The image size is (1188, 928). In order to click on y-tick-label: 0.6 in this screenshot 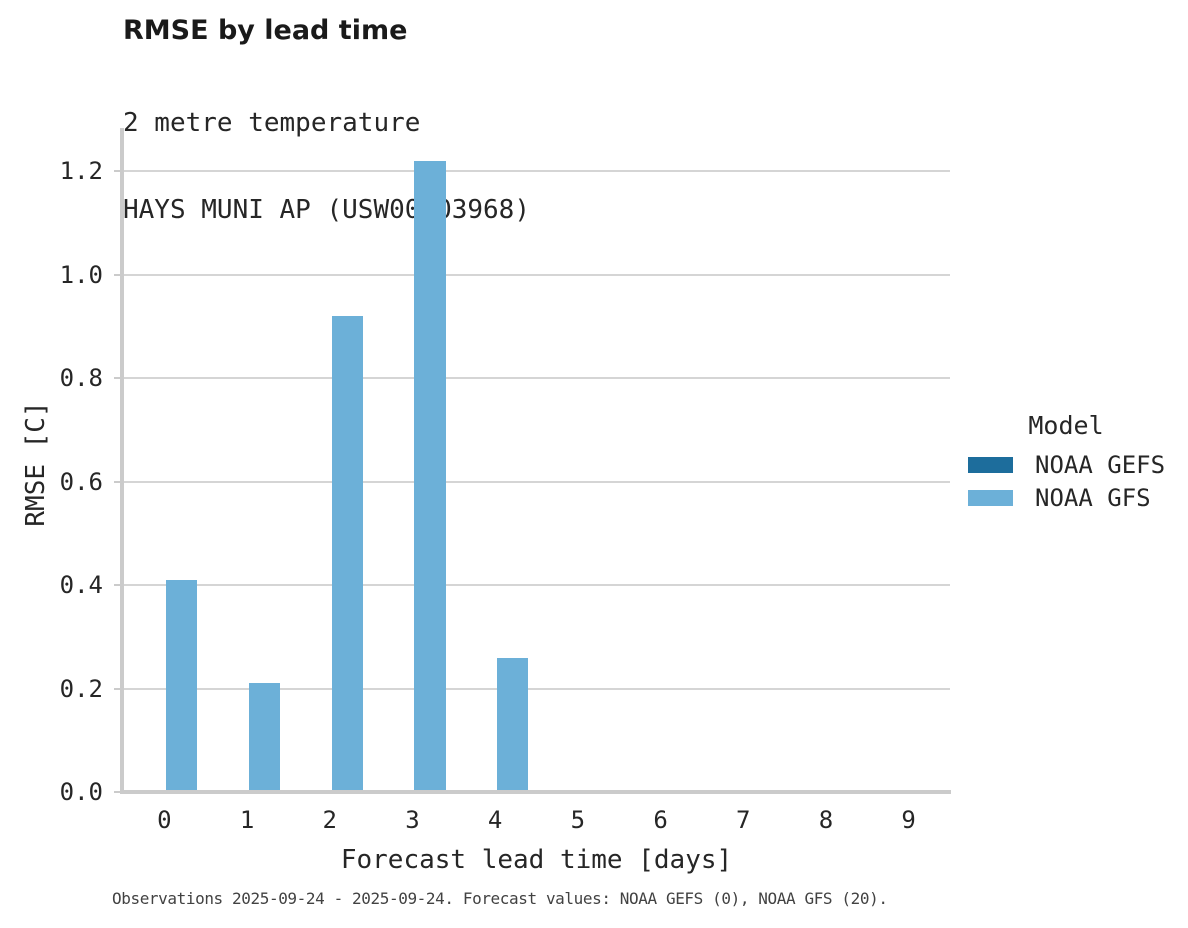, I will do `click(81, 481)`.